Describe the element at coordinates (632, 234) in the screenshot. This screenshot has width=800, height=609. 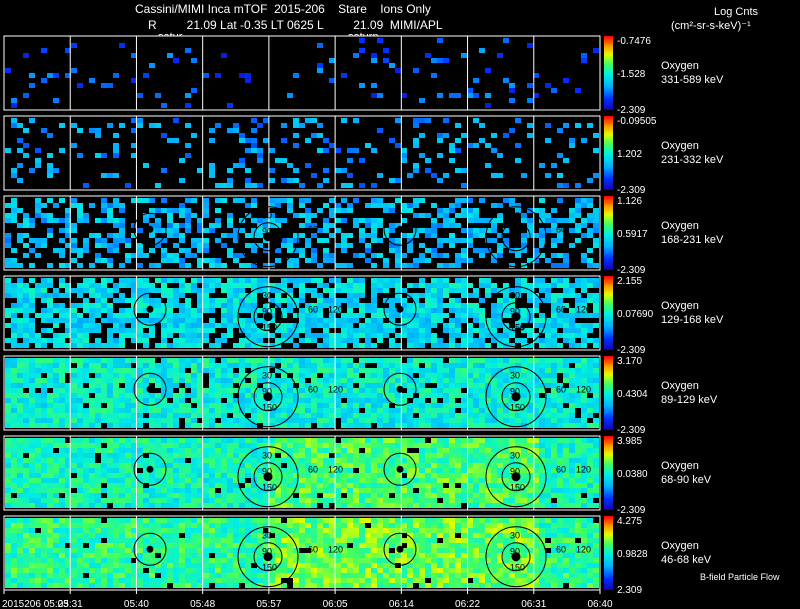
I see `colorbar-mid-label: 0.5917` at that location.